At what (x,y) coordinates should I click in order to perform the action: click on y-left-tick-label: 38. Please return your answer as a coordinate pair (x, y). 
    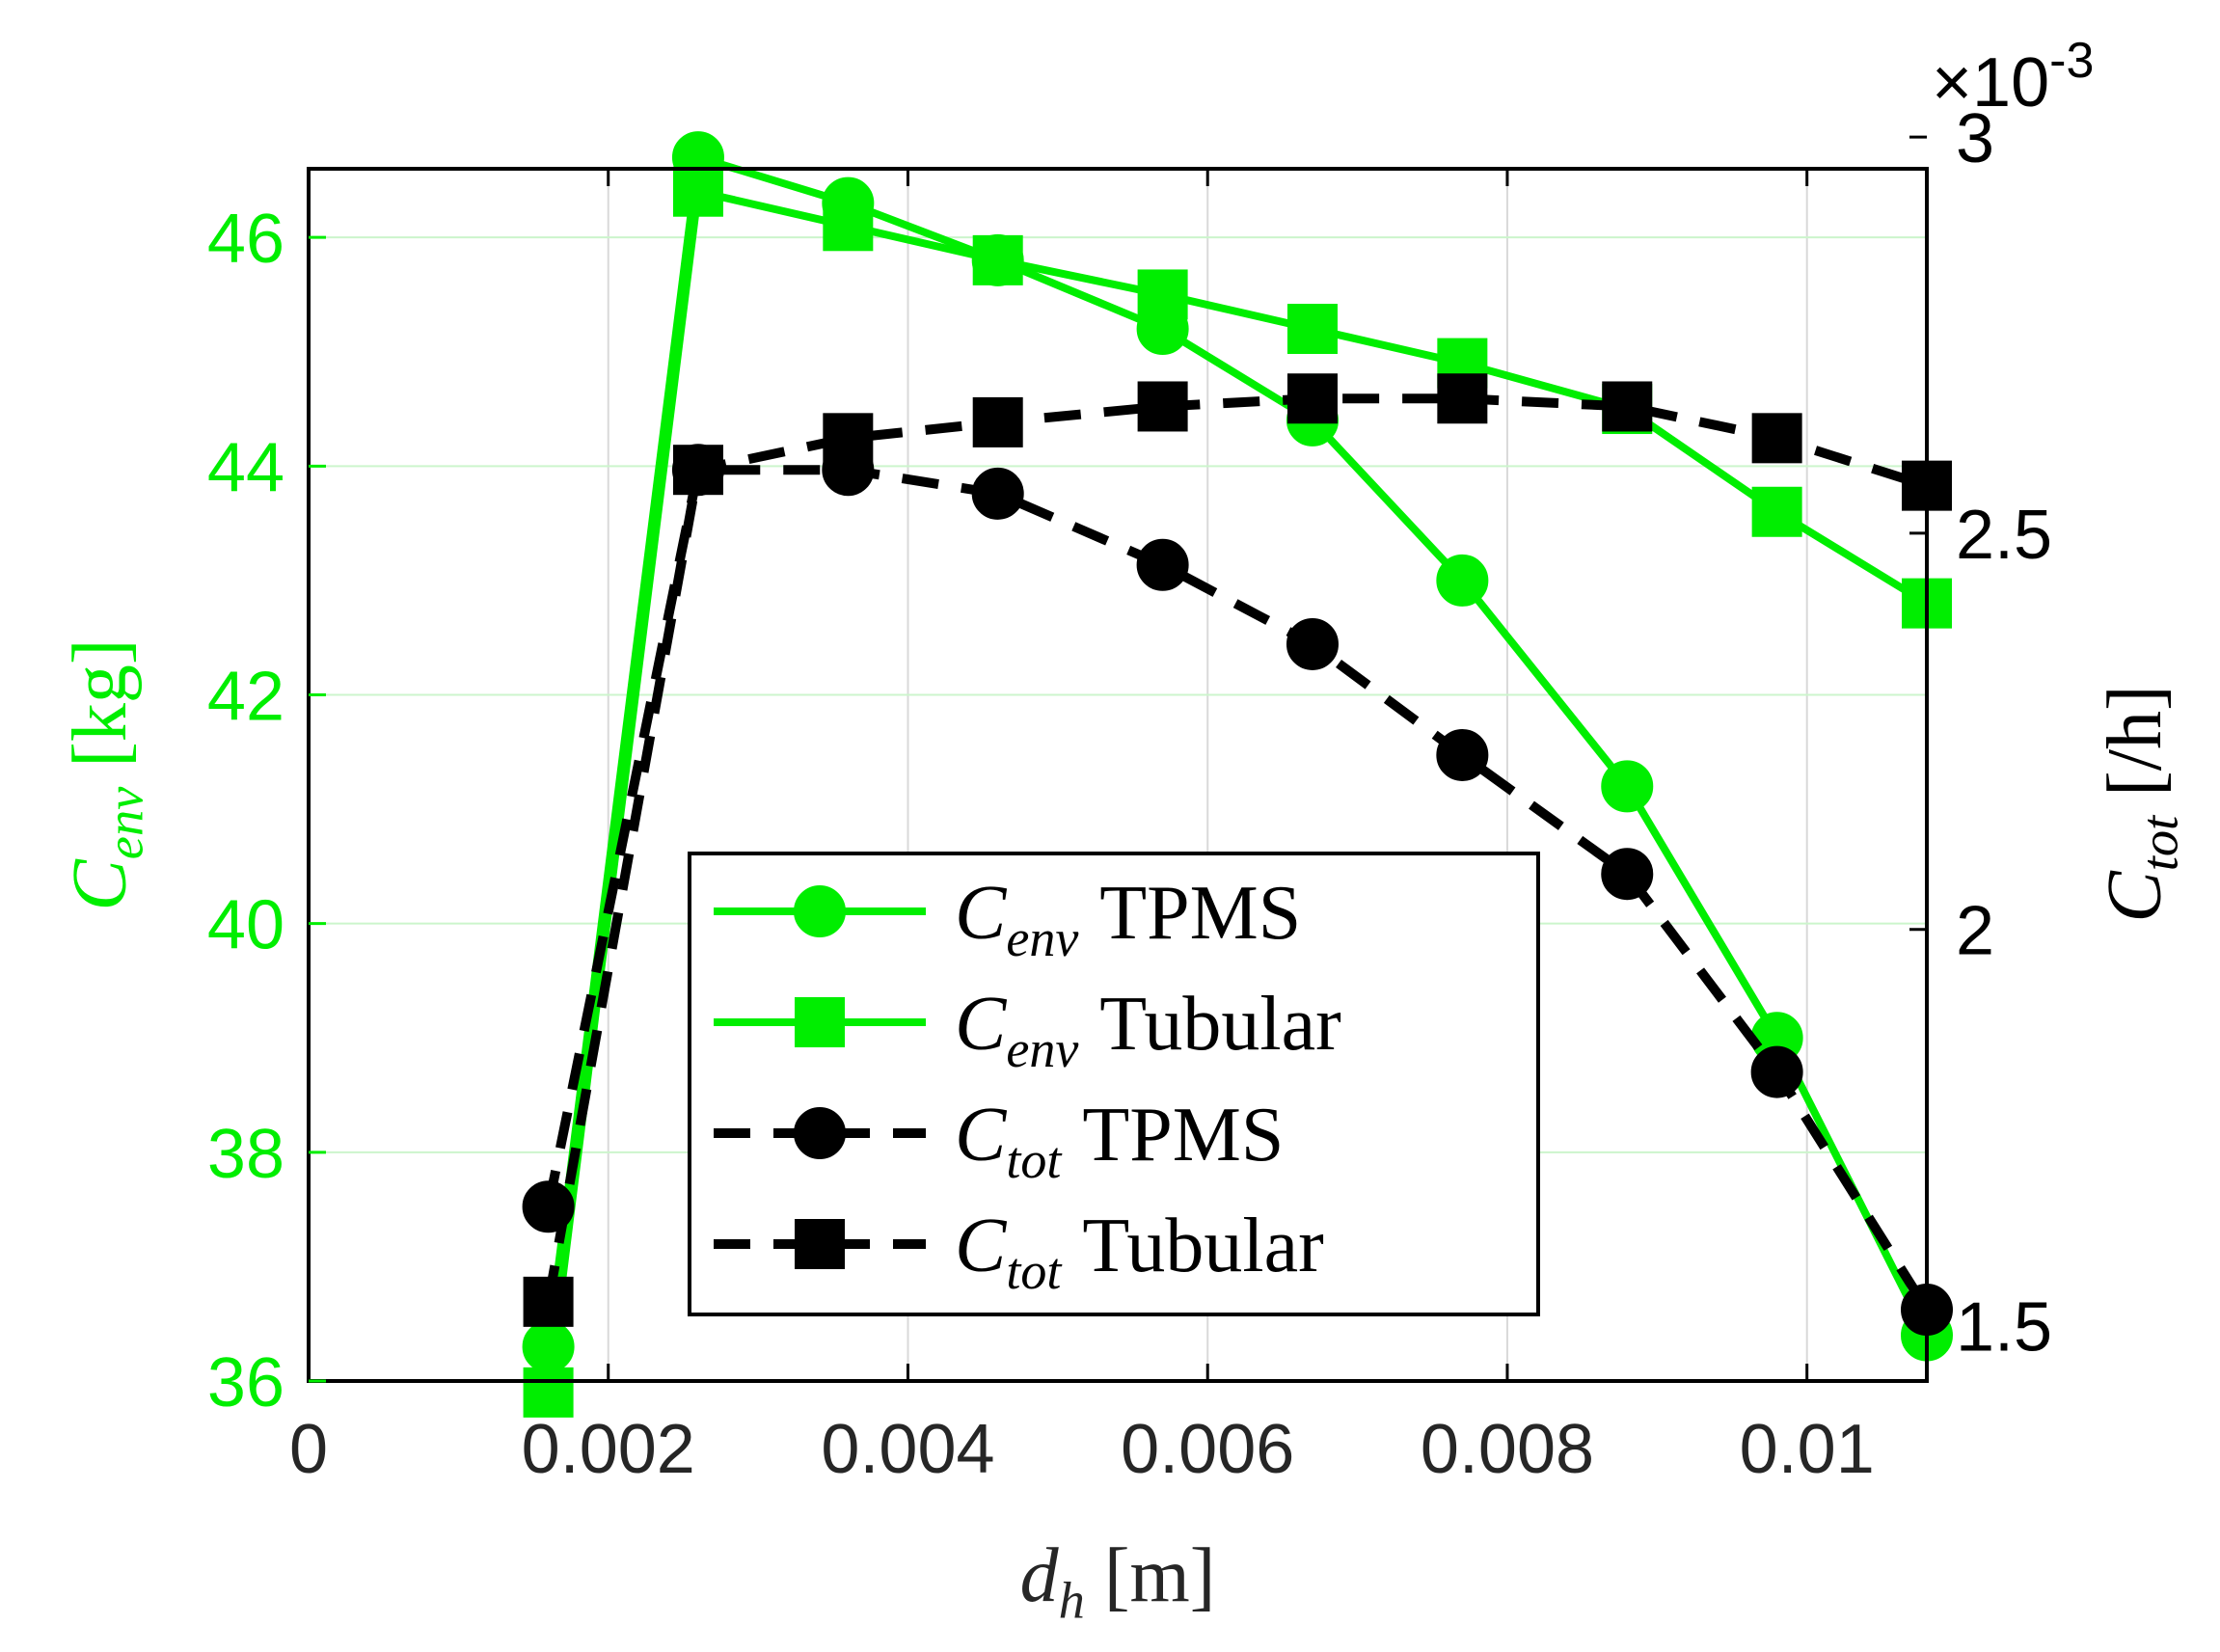
    Looking at the image, I should click on (245, 1154).